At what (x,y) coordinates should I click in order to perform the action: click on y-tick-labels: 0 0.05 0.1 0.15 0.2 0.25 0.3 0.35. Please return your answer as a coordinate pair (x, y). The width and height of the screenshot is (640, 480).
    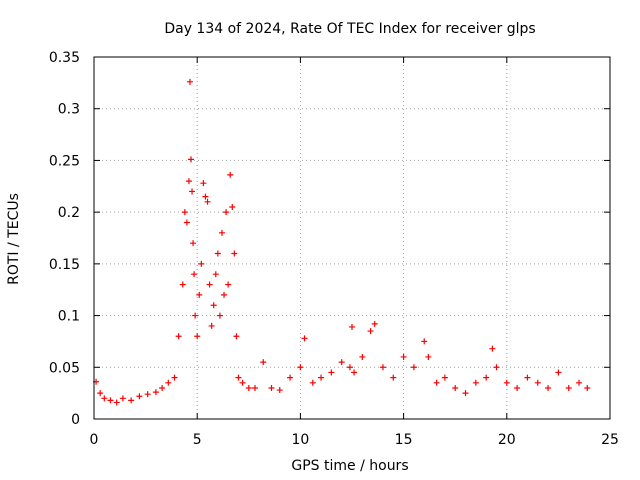
    Looking at the image, I should click on (64, 239).